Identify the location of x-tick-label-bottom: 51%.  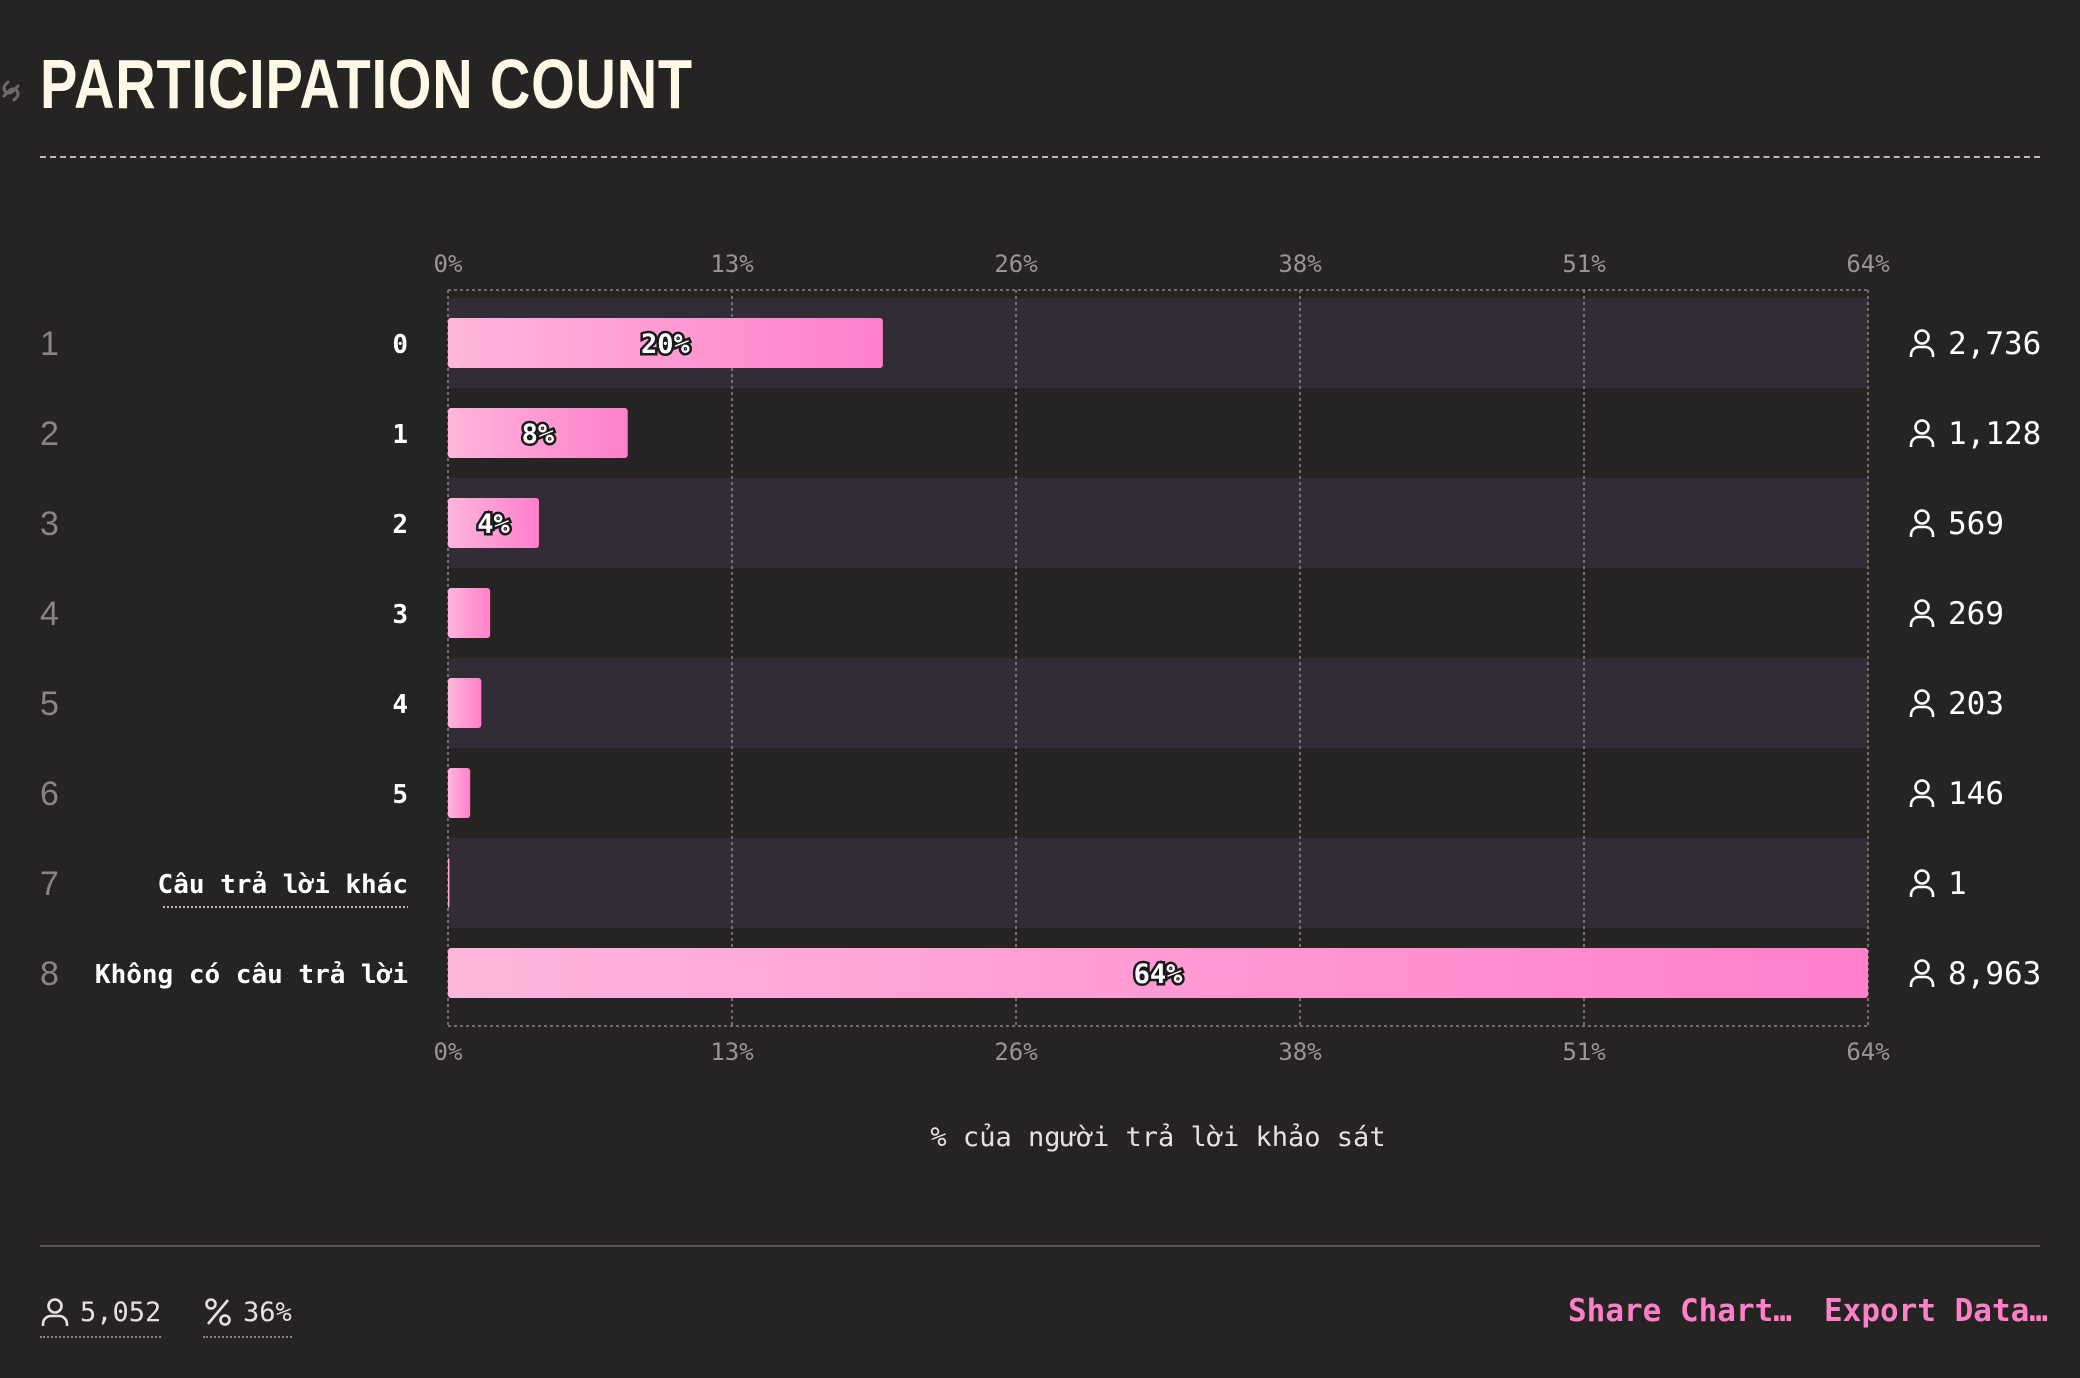
(1584, 1052).